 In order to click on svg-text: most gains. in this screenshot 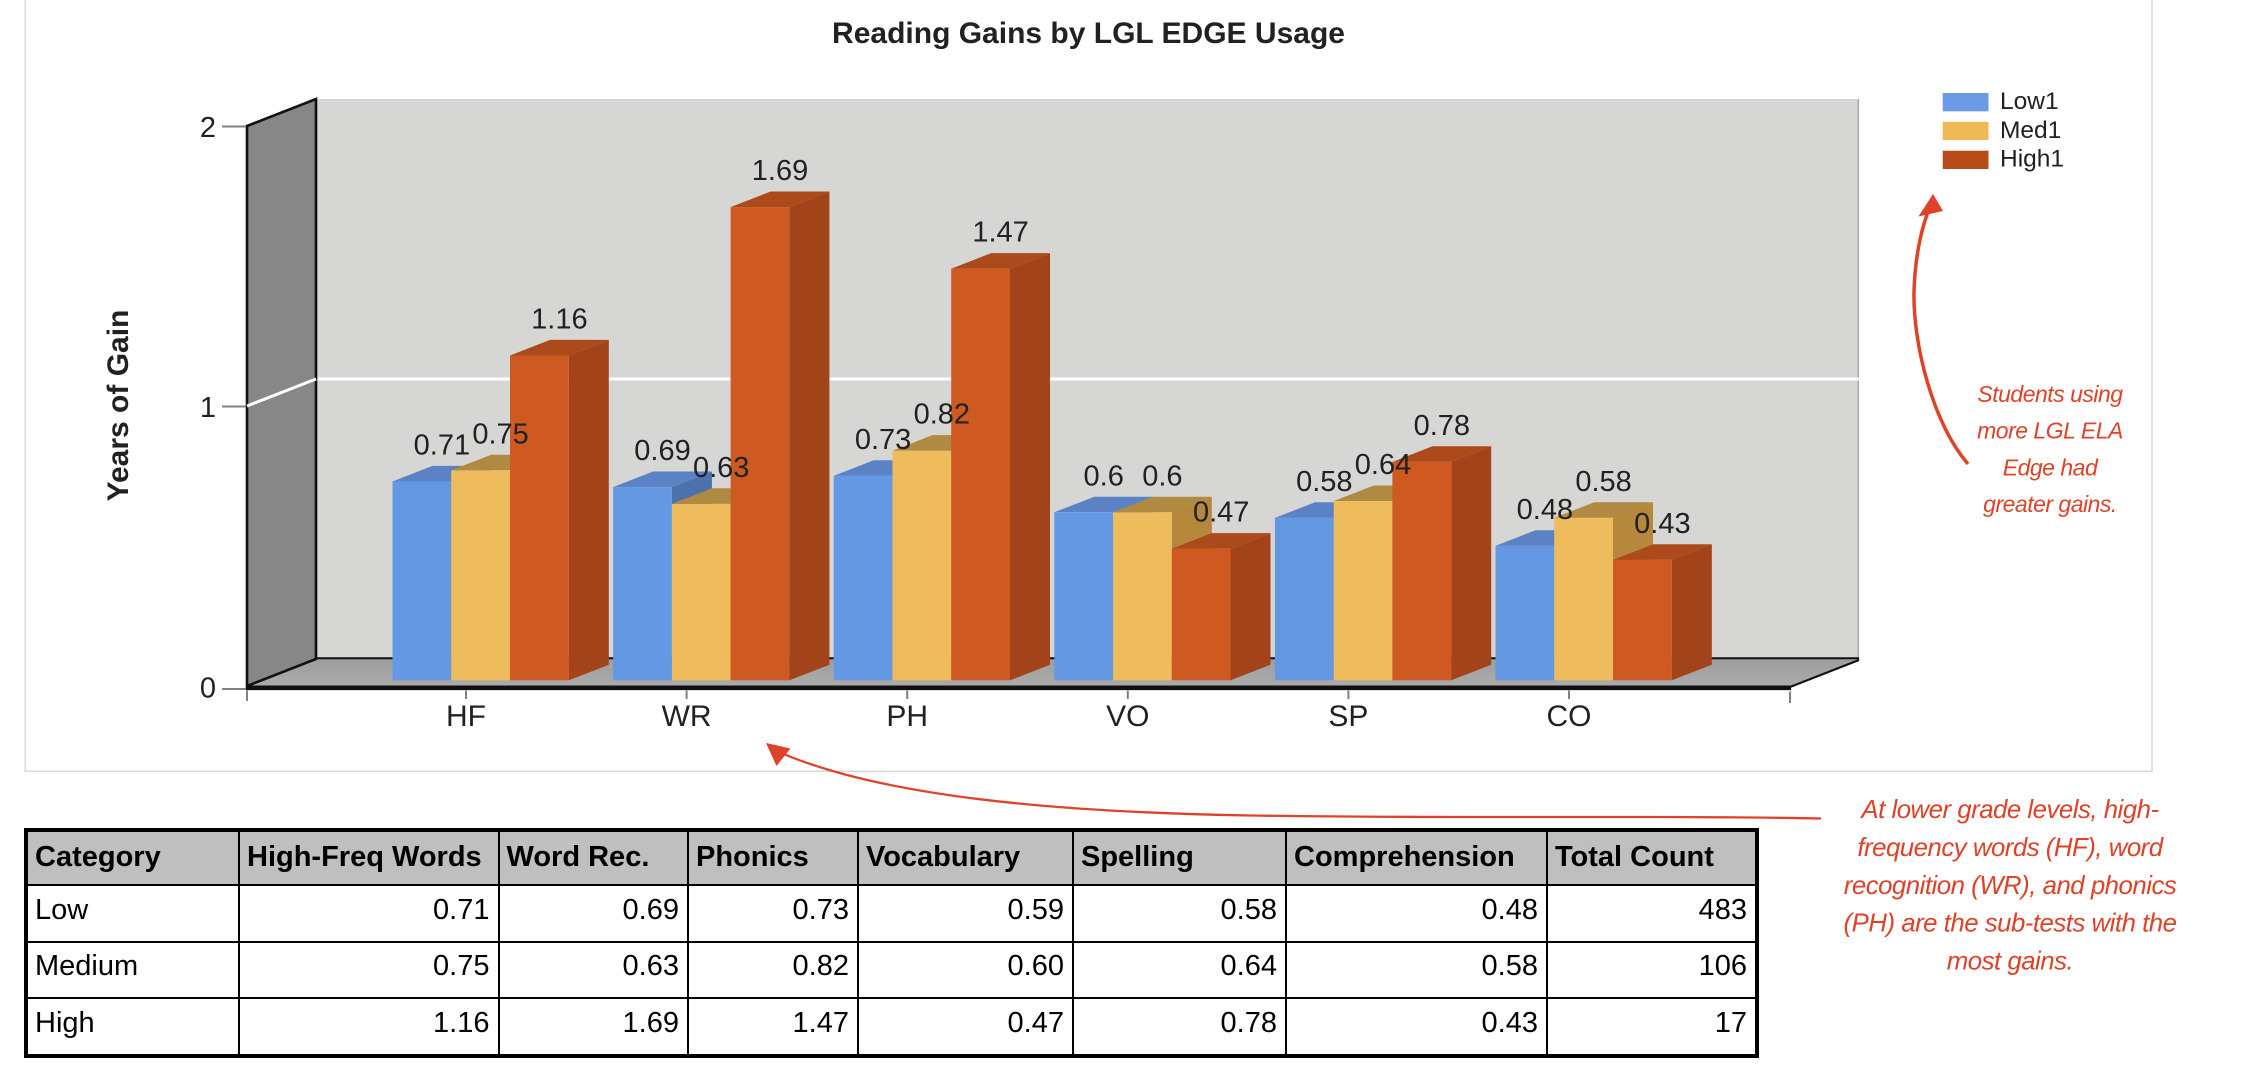, I will do `click(2010, 962)`.